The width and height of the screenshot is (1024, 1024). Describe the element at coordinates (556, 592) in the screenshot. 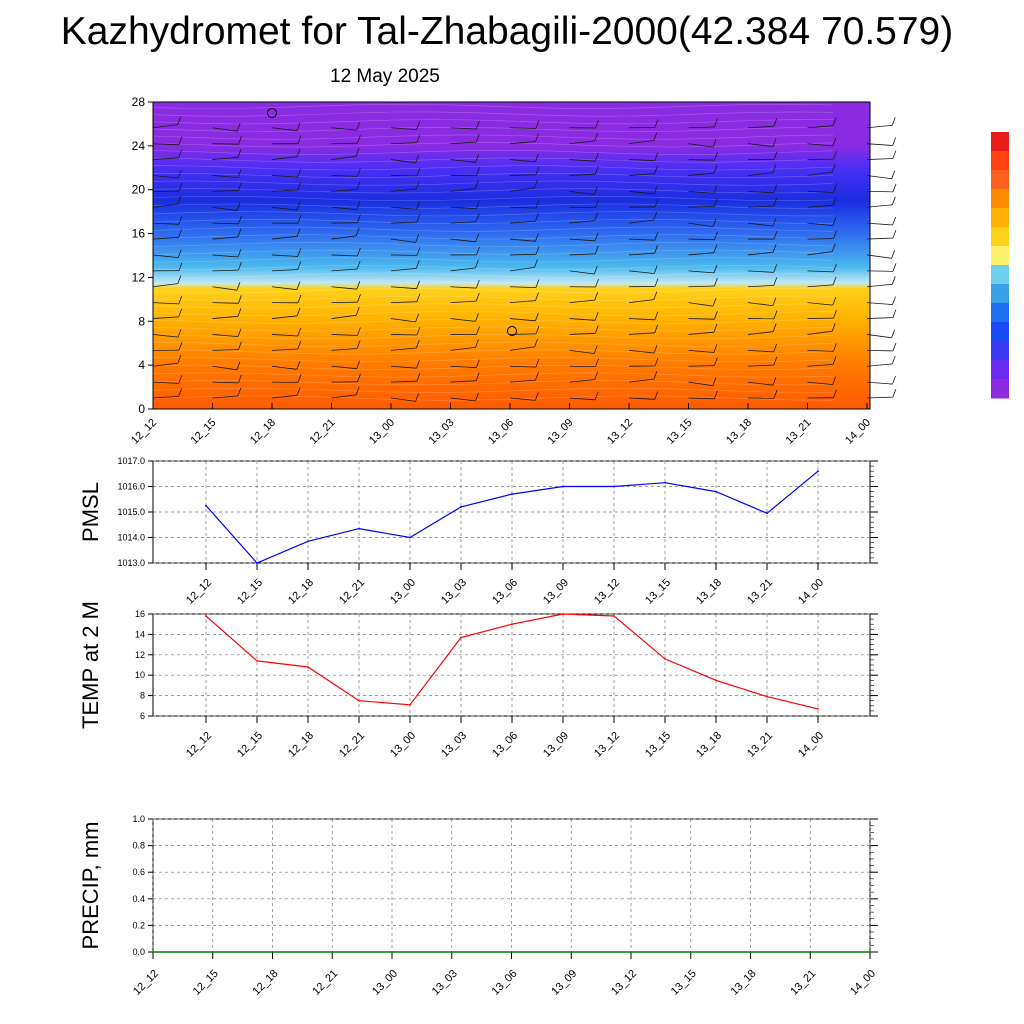

I see `pmsl-x-tick-label: 13_09` at that location.